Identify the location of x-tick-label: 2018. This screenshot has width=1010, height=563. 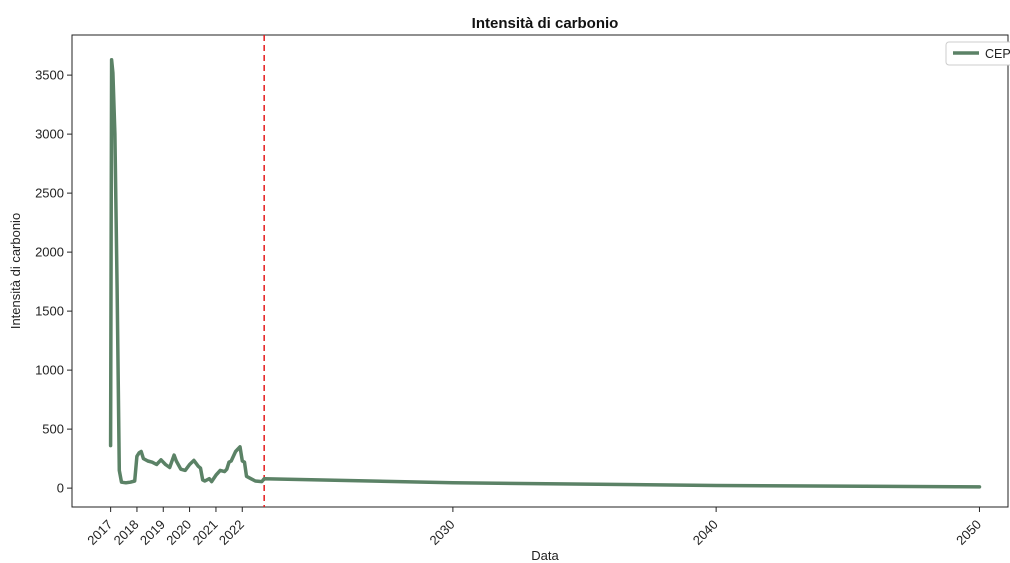
(126, 532).